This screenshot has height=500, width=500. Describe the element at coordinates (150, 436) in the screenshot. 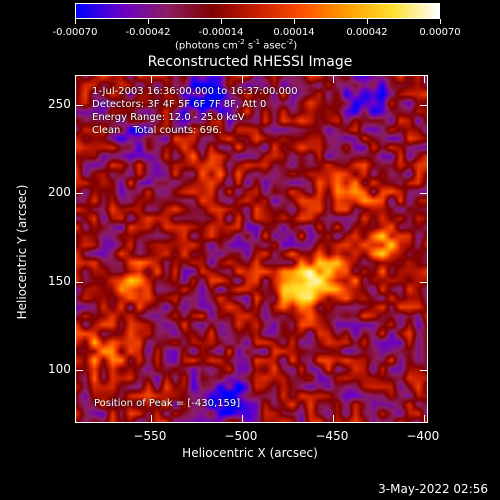

I see `x-tick-label: −550` at that location.